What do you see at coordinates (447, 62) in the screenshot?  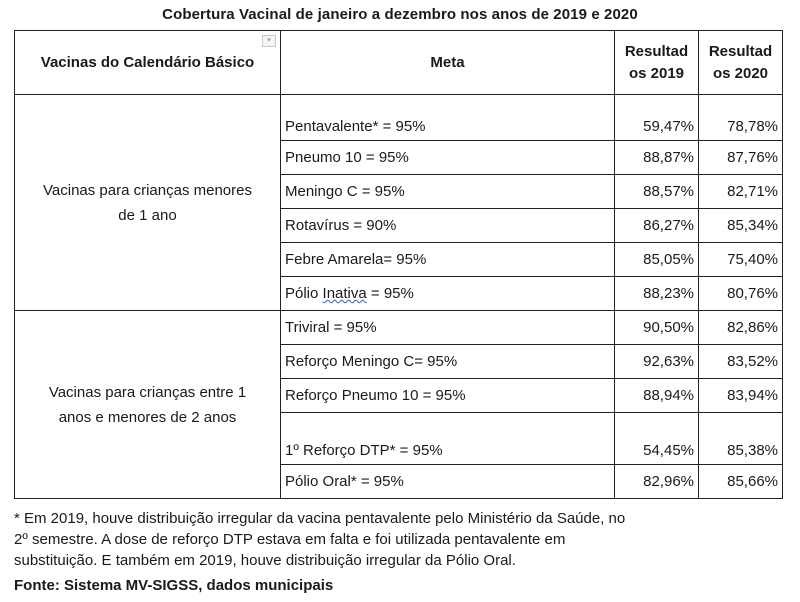 I see `header-meta: Meta` at bounding box center [447, 62].